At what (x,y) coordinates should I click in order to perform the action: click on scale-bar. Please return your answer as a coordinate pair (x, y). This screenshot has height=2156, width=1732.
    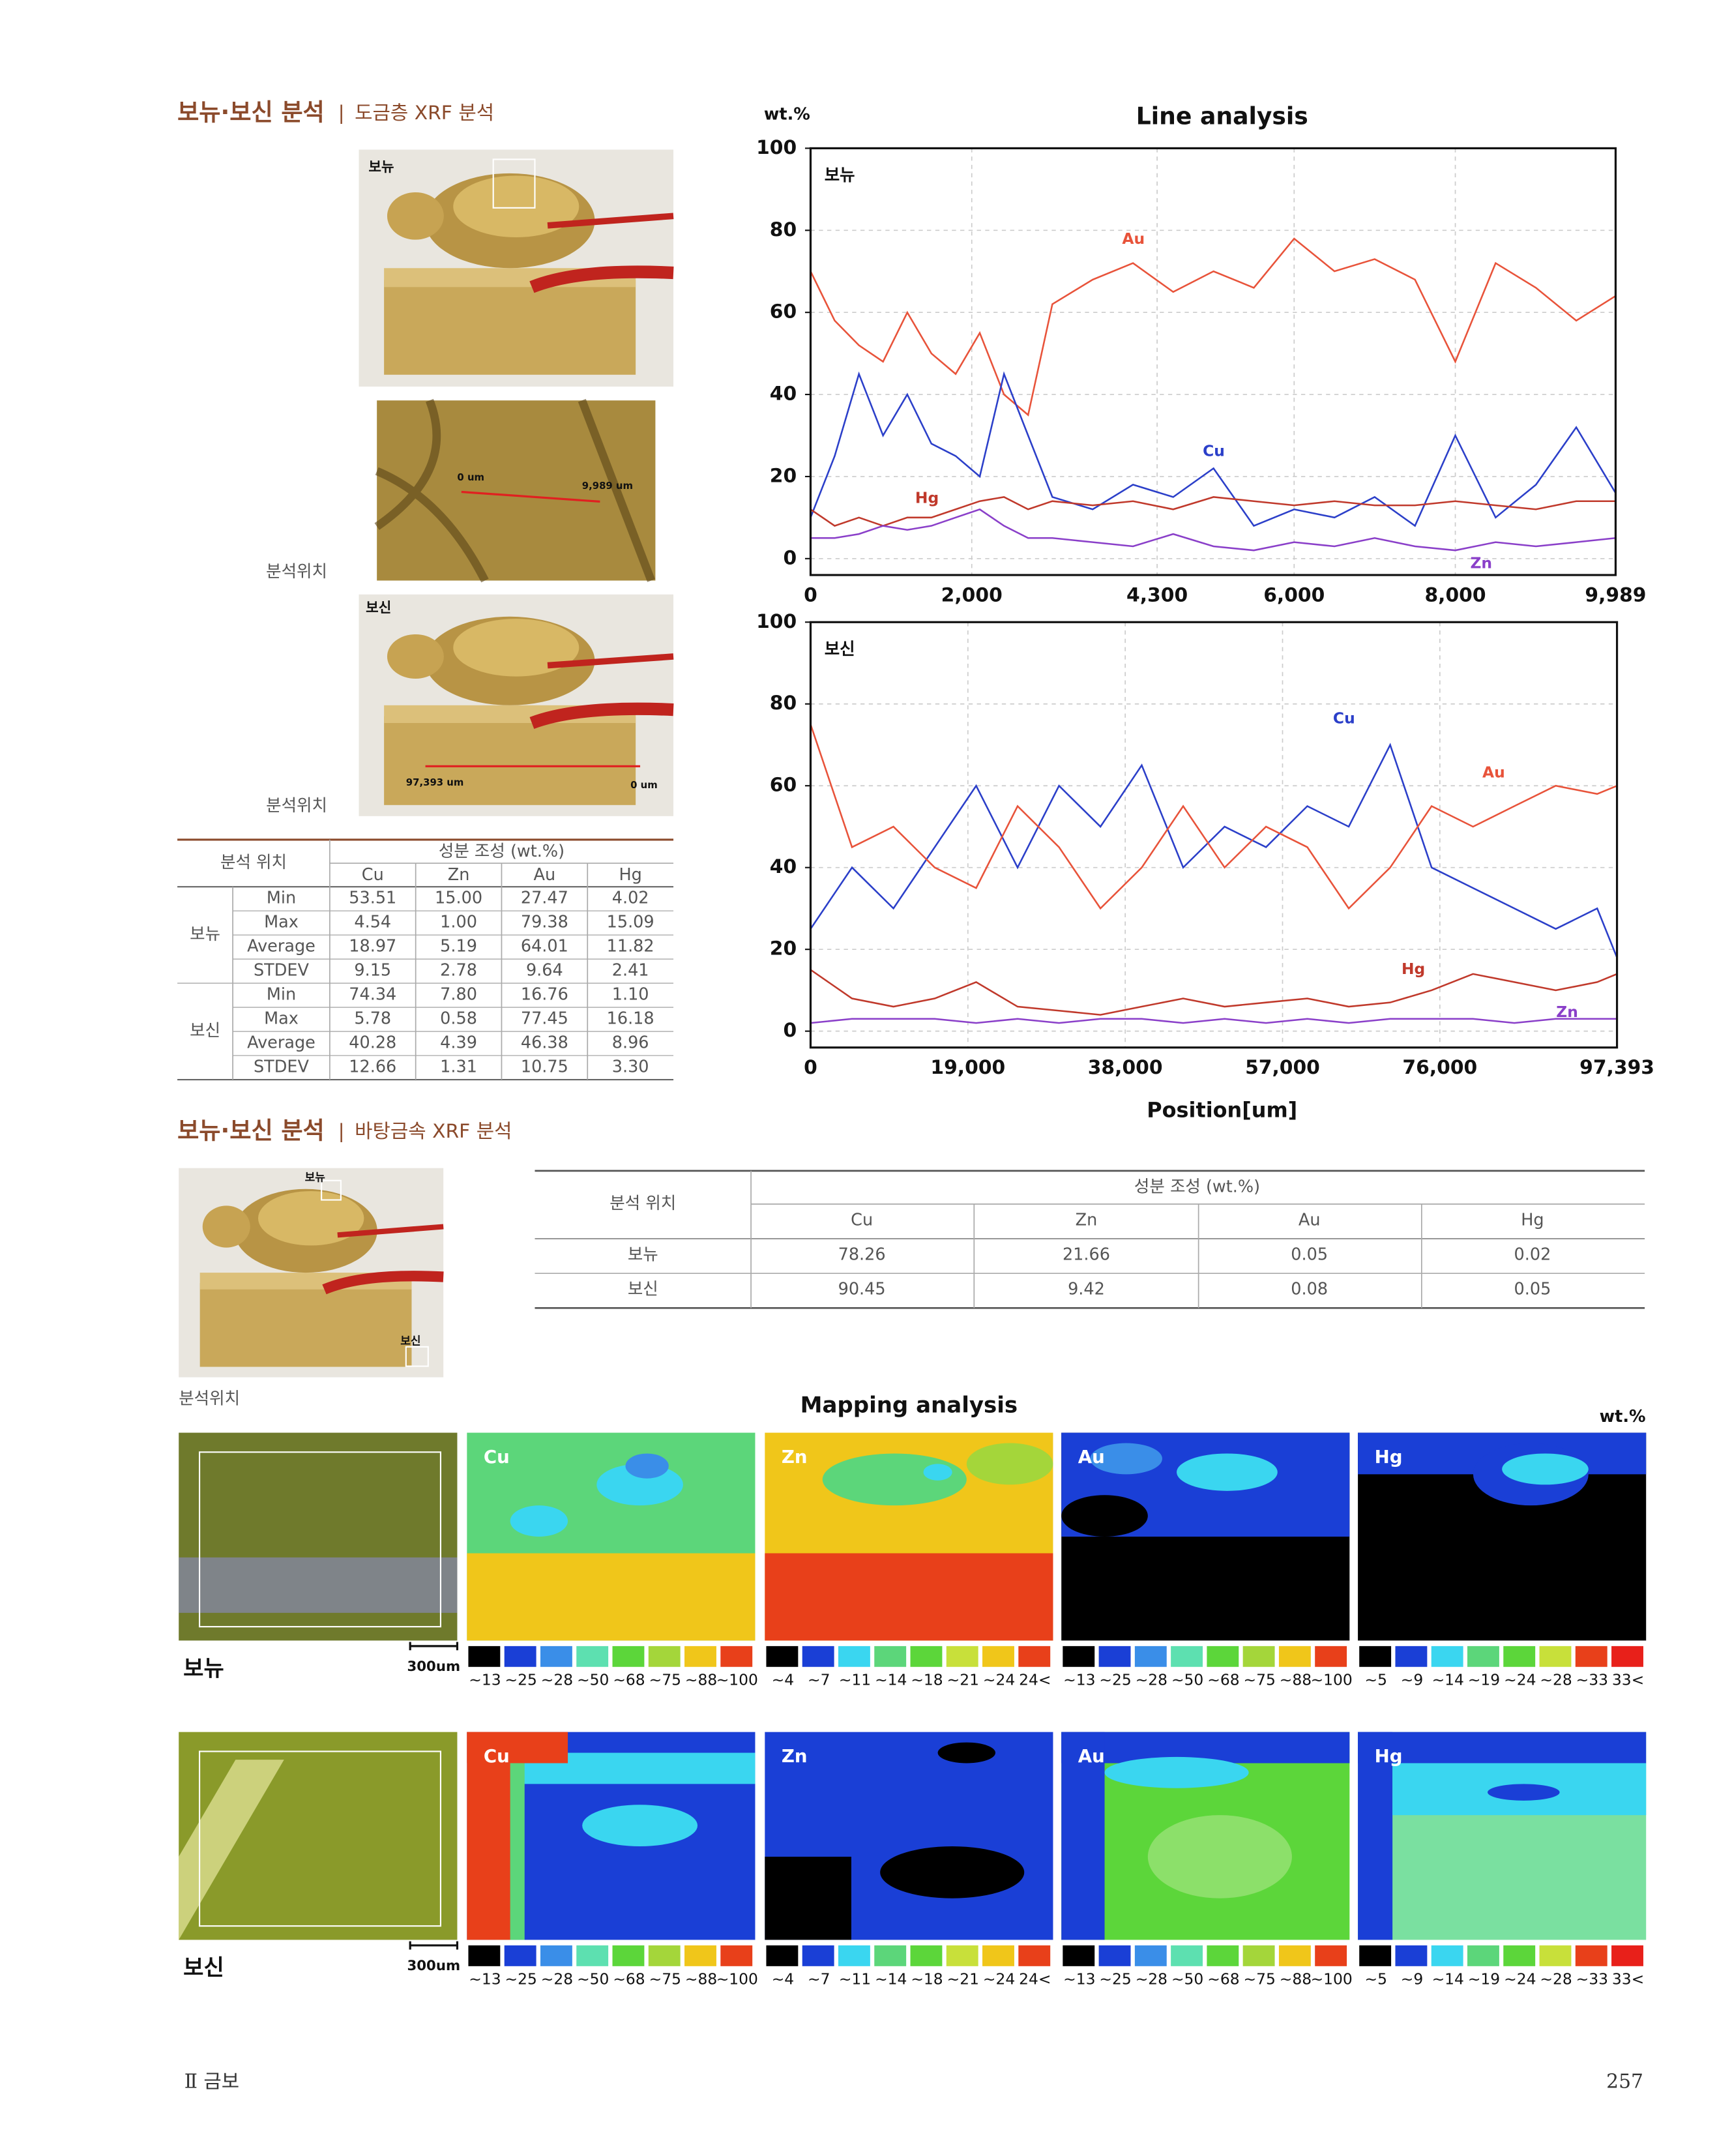
    Looking at the image, I should click on (434, 1945).